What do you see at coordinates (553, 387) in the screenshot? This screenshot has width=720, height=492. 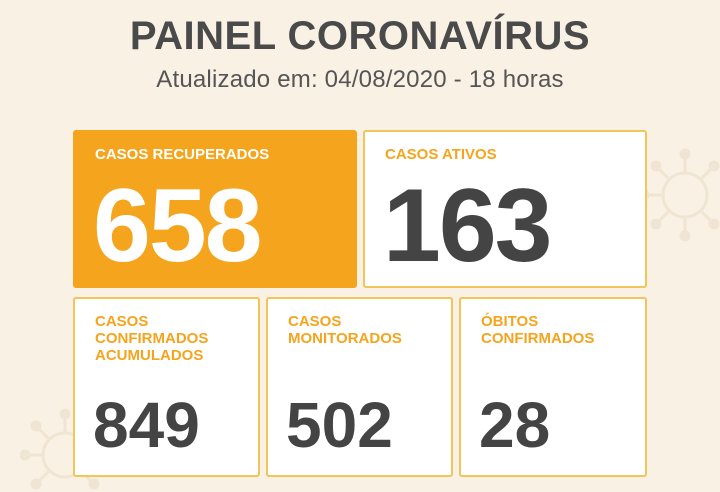 I see `confirmed-deaths-card: ÓBITOS CONFIRMADOS 28` at bounding box center [553, 387].